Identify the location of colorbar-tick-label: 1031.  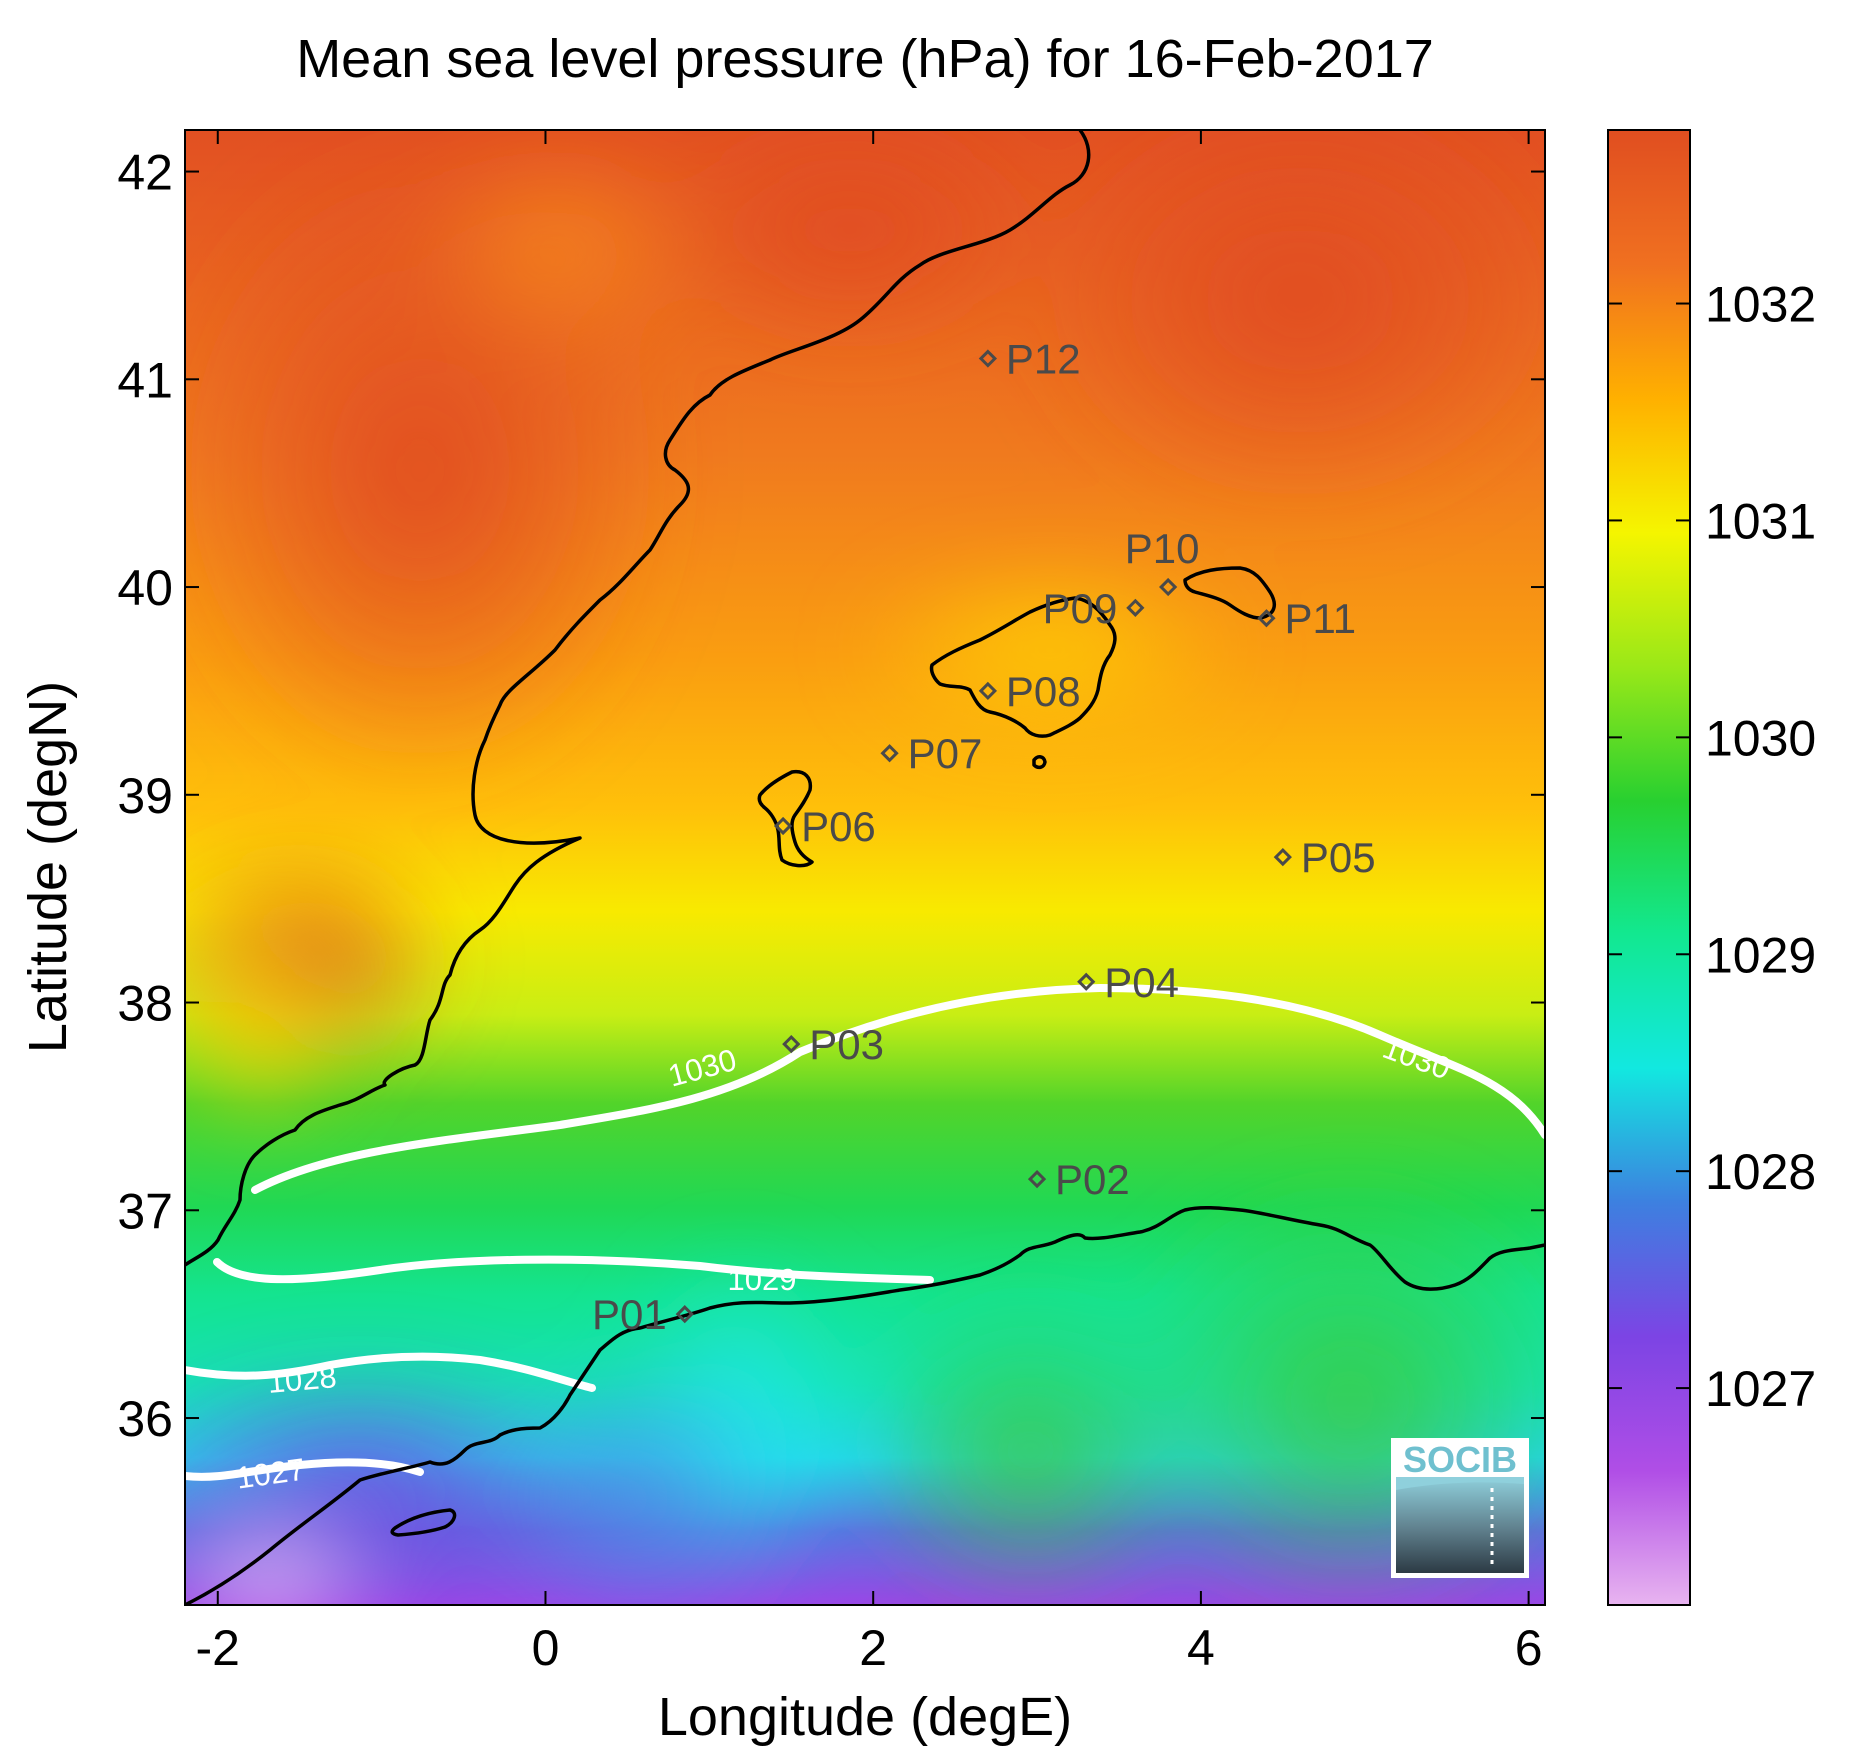
(1760, 521).